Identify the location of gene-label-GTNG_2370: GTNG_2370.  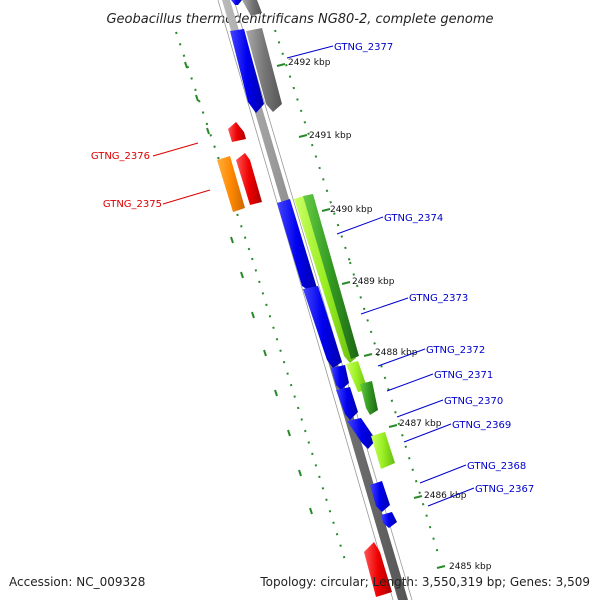
(473, 401).